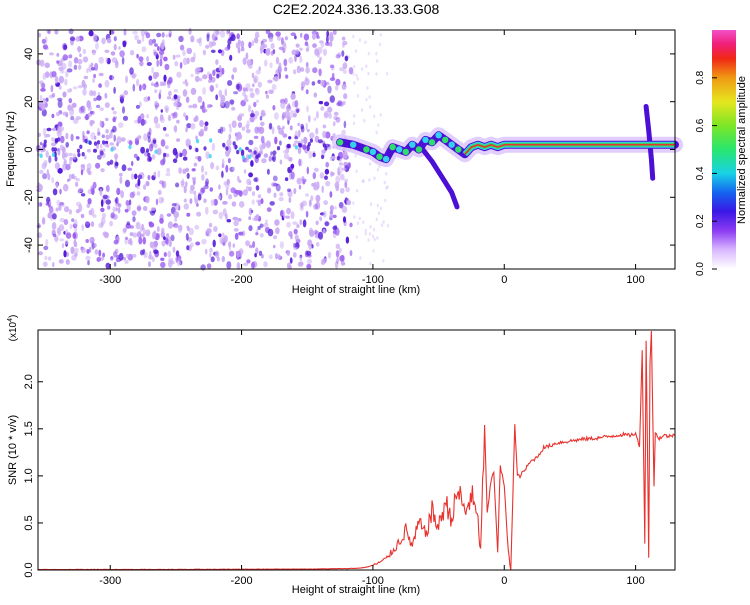  Describe the element at coordinates (706, 173) in the screenshot. I see `colorbar-ticks: 0.0 0.2 0.4 0.6 0.8` at that location.